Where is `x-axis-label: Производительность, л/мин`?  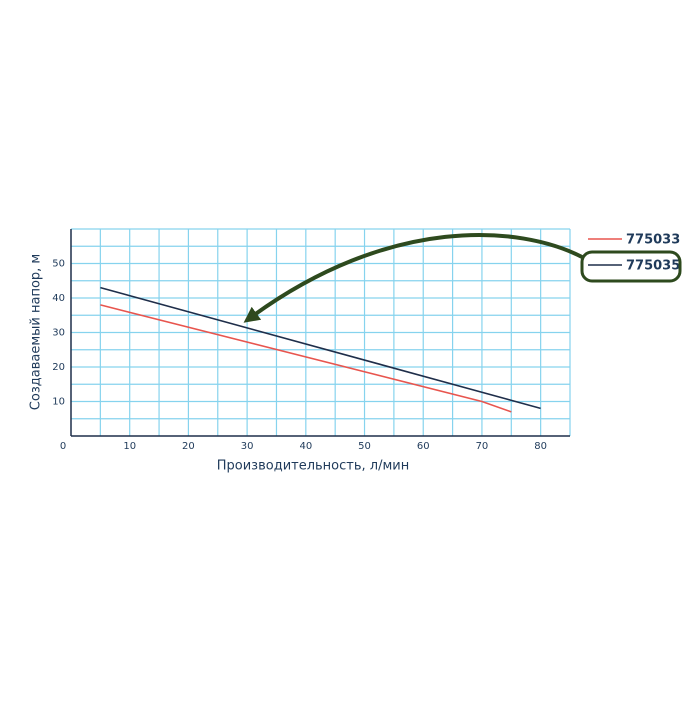
x-axis-label: Производительность, л/мин is located at coordinates (313, 466).